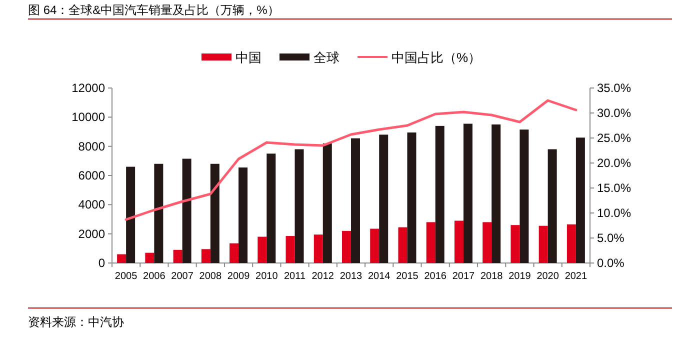 The height and width of the screenshot is (338, 681). I want to click on x-tick-label: 2021, so click(576, 276).